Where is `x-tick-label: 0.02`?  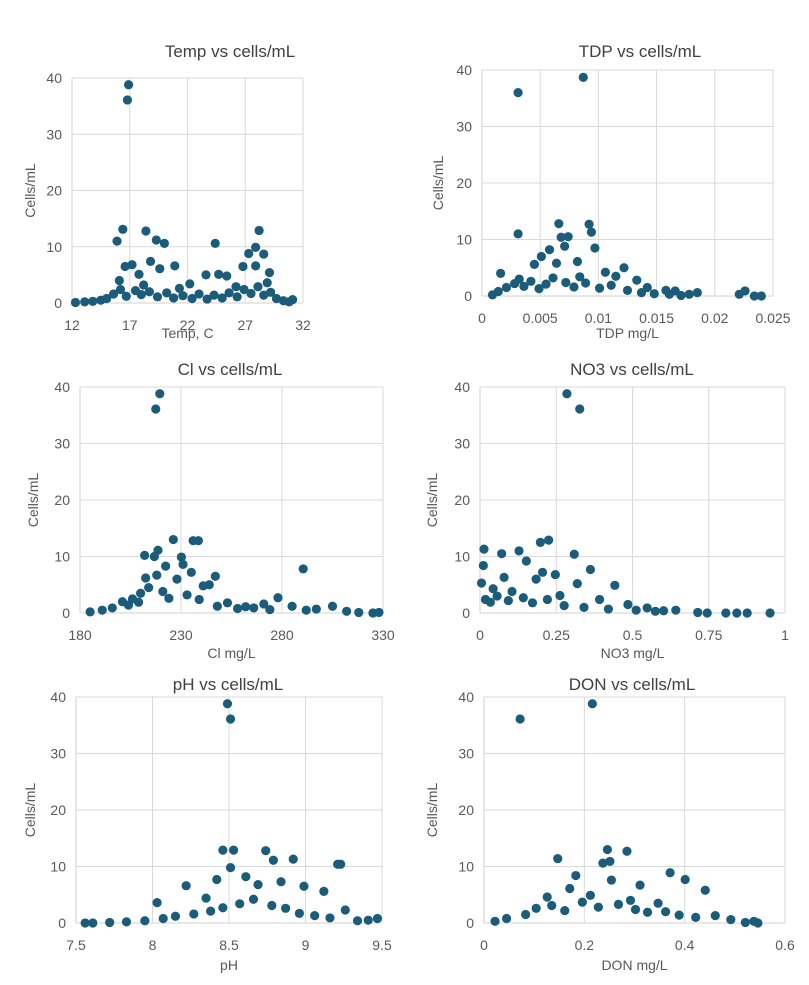 x-tick-label: 0.02 is located at coordinates (714, 318).